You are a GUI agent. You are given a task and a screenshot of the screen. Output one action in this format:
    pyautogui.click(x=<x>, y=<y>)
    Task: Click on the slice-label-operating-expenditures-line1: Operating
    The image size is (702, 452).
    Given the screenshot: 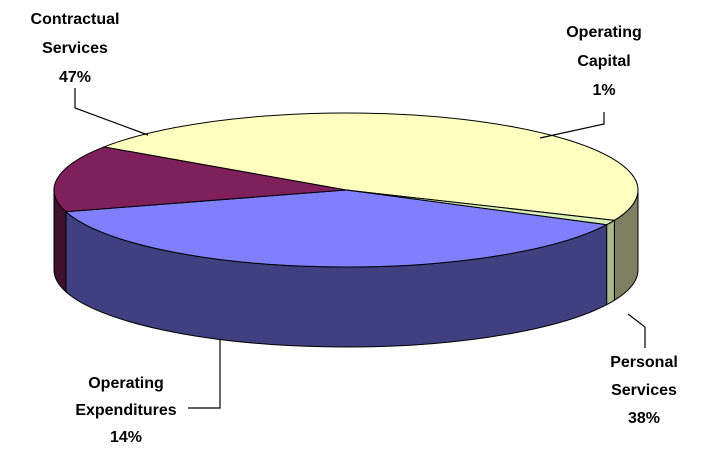 What is the action you would take?
    pyautogui.click(x=126, y=383)
    